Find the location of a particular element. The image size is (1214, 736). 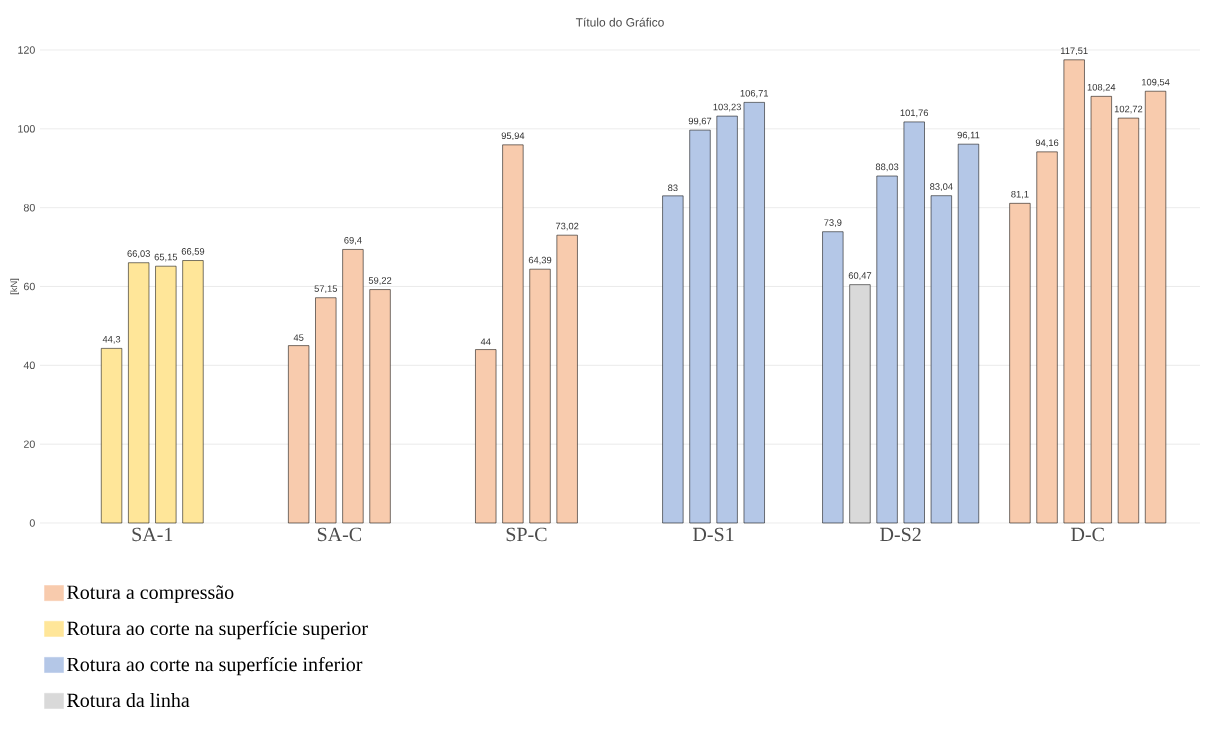

x-tick-label: D-S2 is located at coordinates (900, 534).